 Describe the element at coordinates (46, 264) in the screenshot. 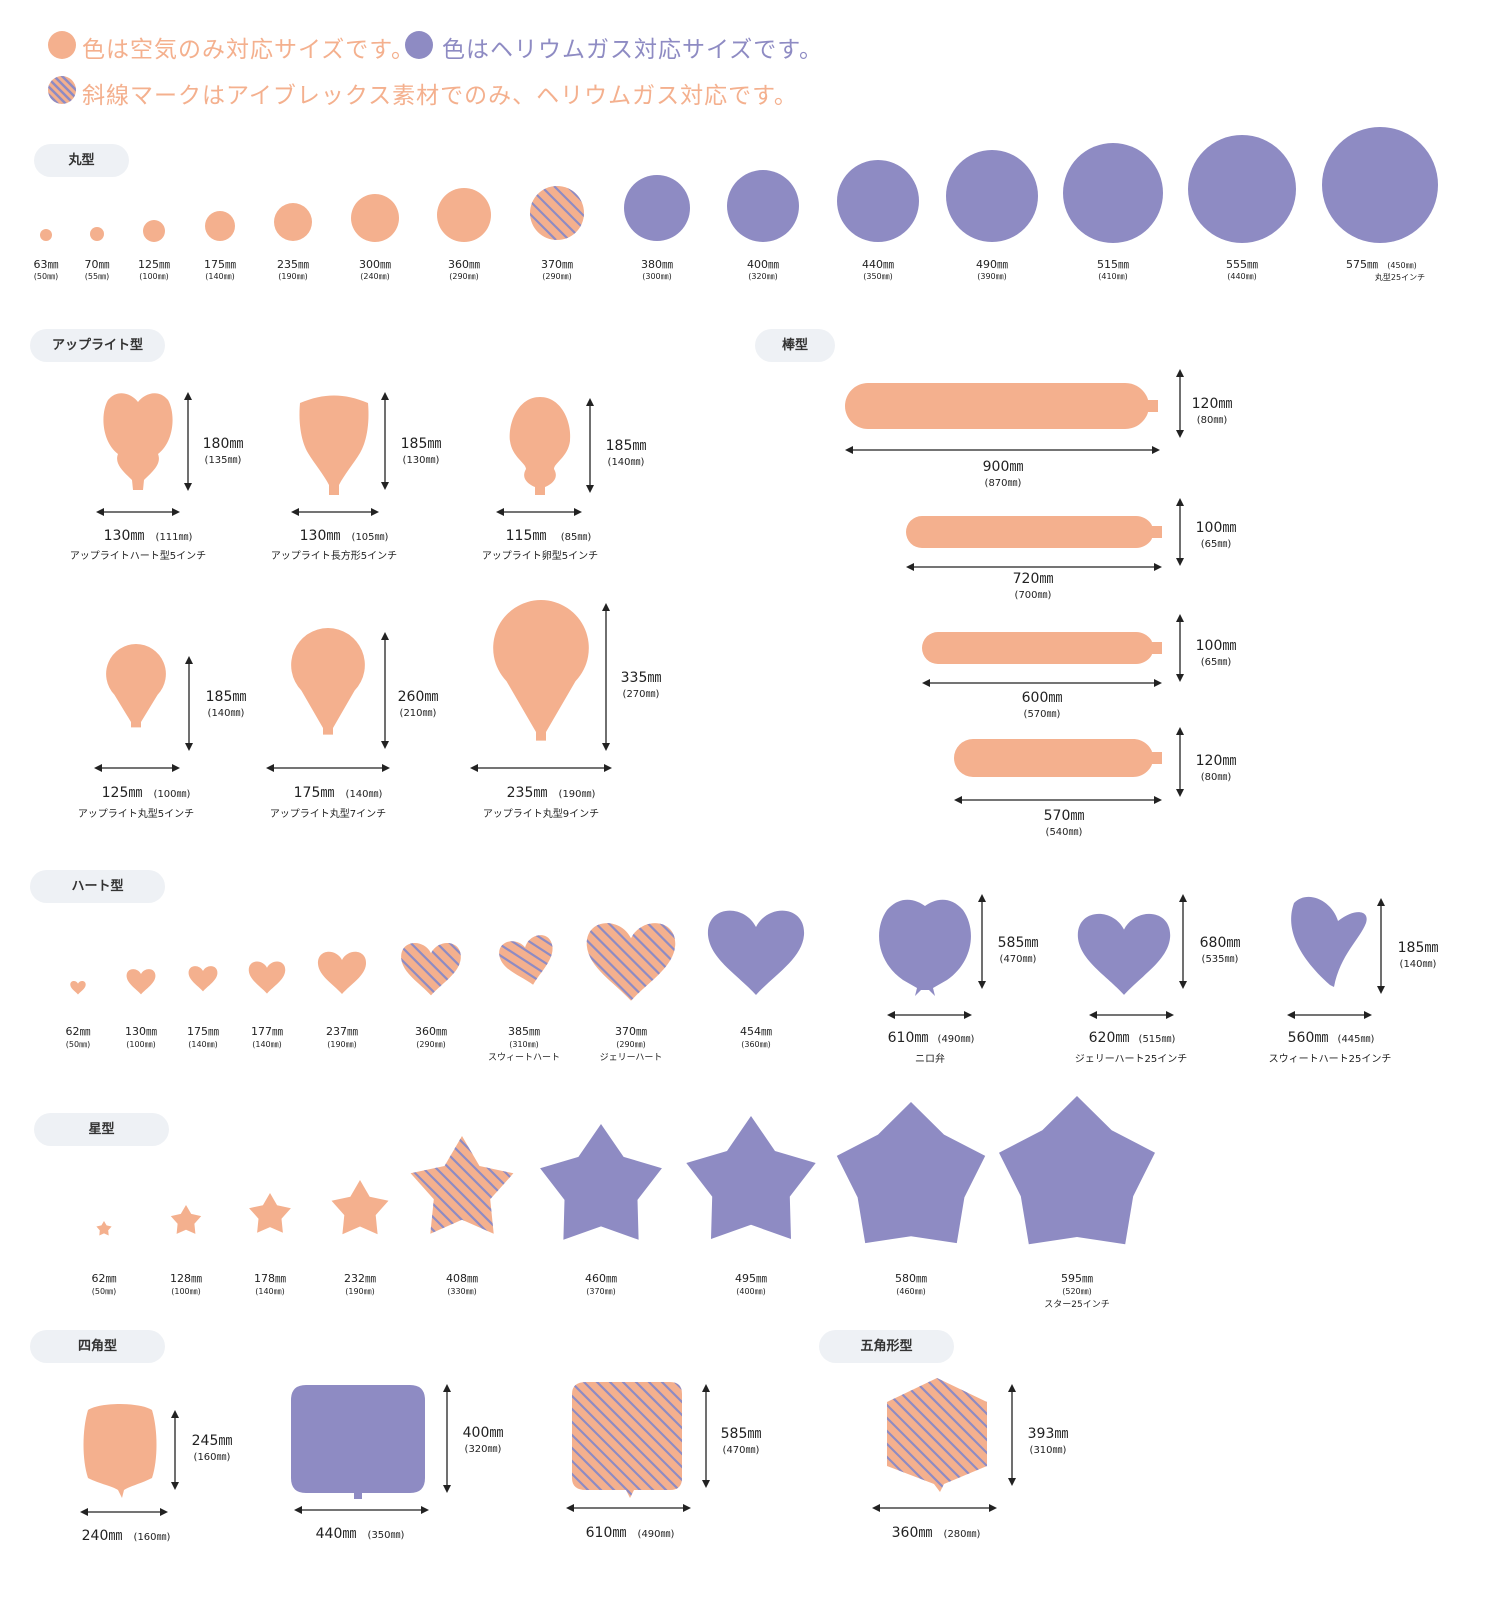

I see `round-size-label: 63㎜` at that location.